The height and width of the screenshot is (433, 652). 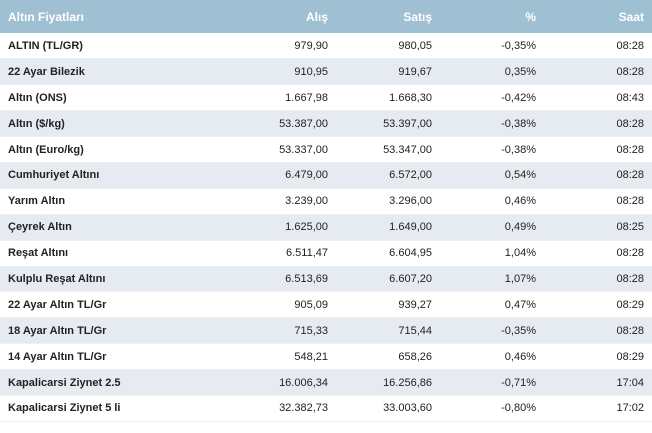 I want to click on table-row: Reşat Altını 6.511,47 6.604,95 1,04% 08:28, so click(x=326, y=253).